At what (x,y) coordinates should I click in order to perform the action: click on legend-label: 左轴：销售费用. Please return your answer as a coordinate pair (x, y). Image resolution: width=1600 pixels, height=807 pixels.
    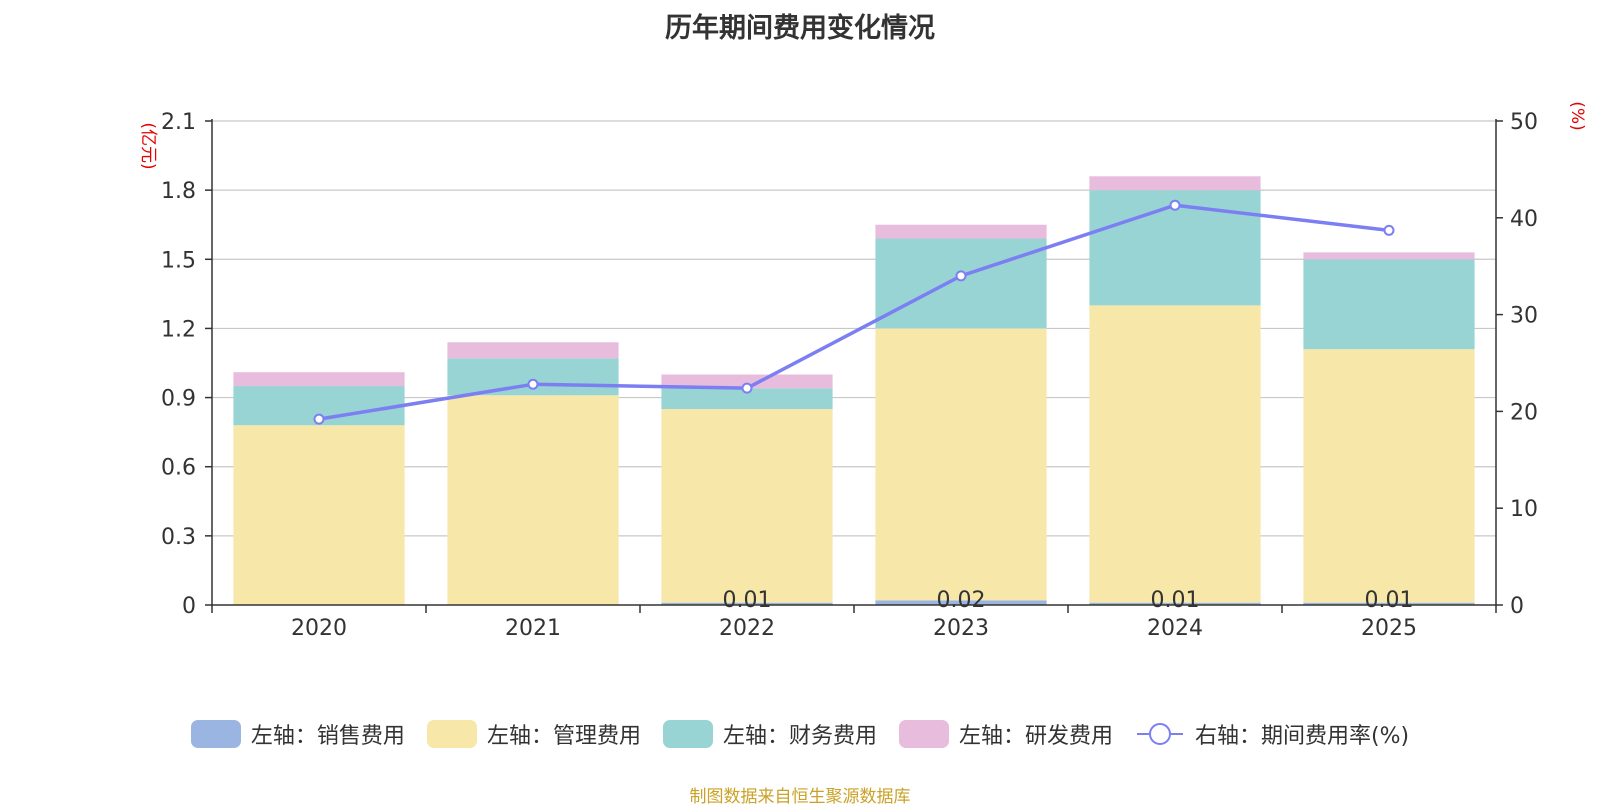
    Looking at the image, I should click on (327, 736).